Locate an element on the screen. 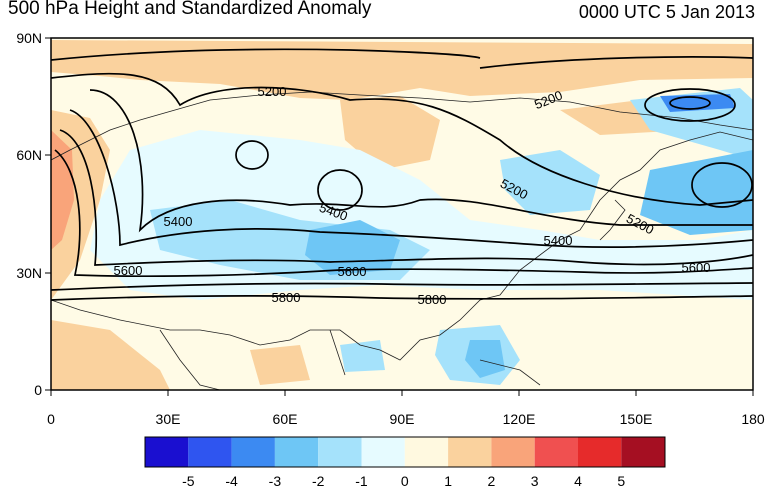 Image resolution: width=768 pixels, height=491 pixels. colorbar-frame is located at coordinates (405, 452).